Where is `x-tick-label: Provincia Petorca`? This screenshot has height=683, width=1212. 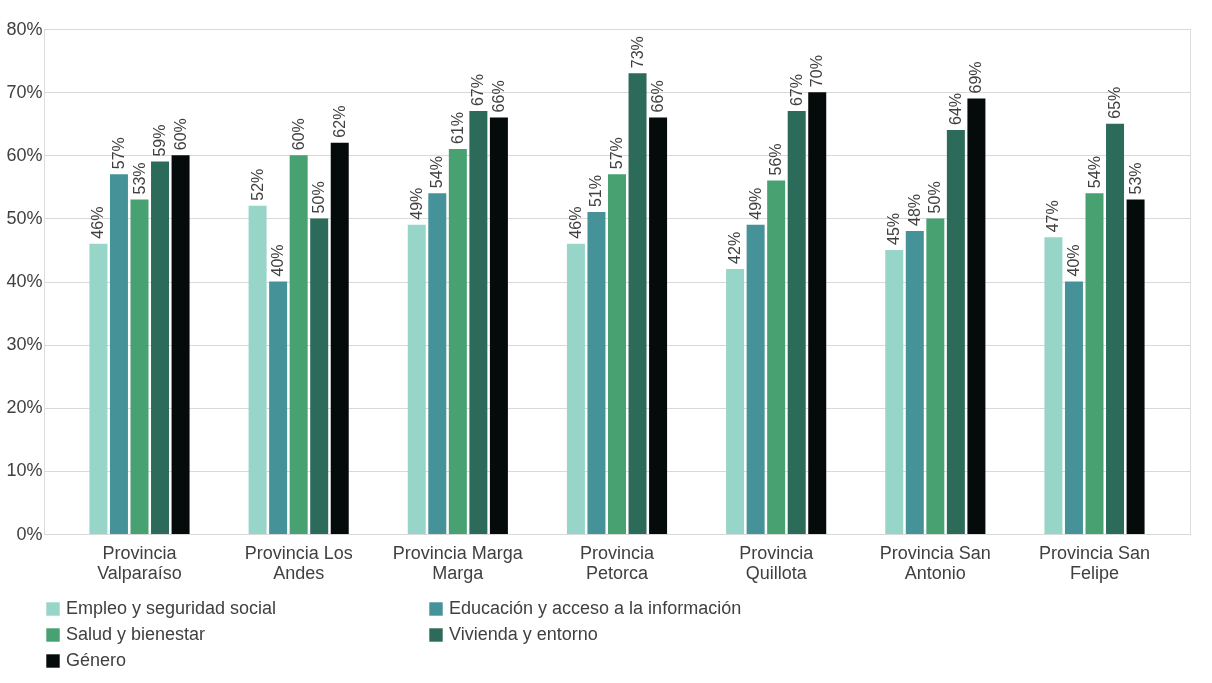 x-tick-label: Provincia Petorca is located at coordinates (617, 562).